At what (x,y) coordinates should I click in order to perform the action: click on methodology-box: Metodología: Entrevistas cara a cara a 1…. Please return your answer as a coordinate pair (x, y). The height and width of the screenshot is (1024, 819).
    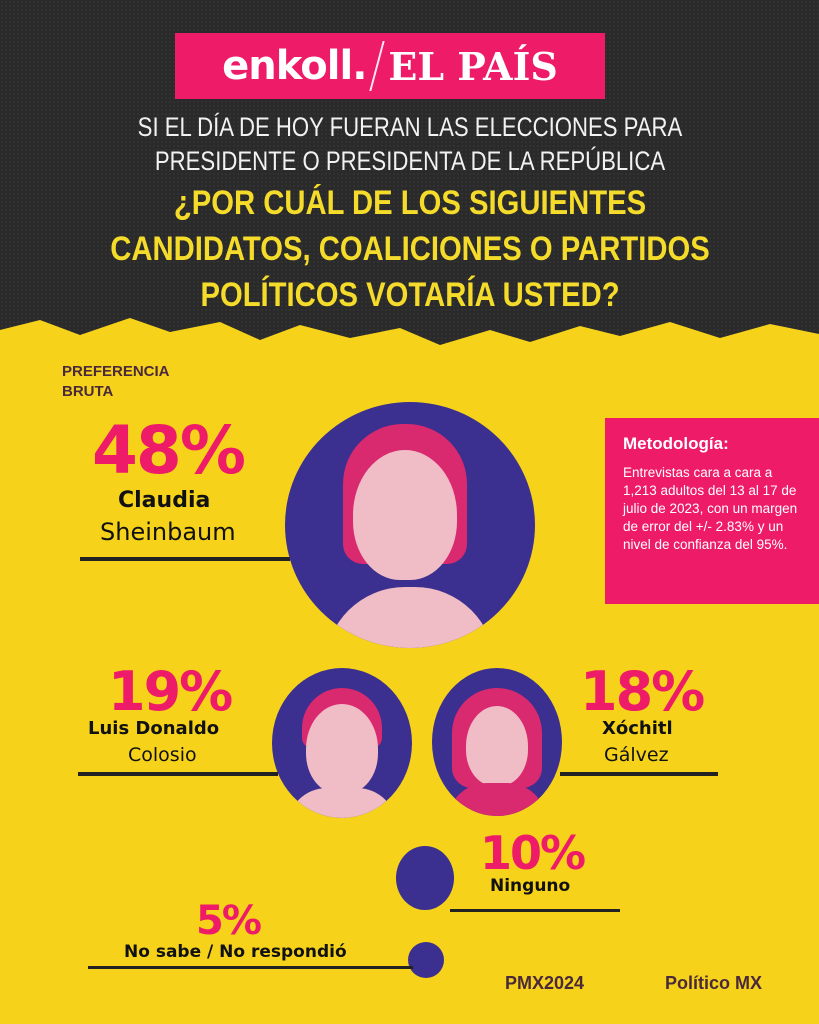
    Looking at the image, I should click on (712, 511).